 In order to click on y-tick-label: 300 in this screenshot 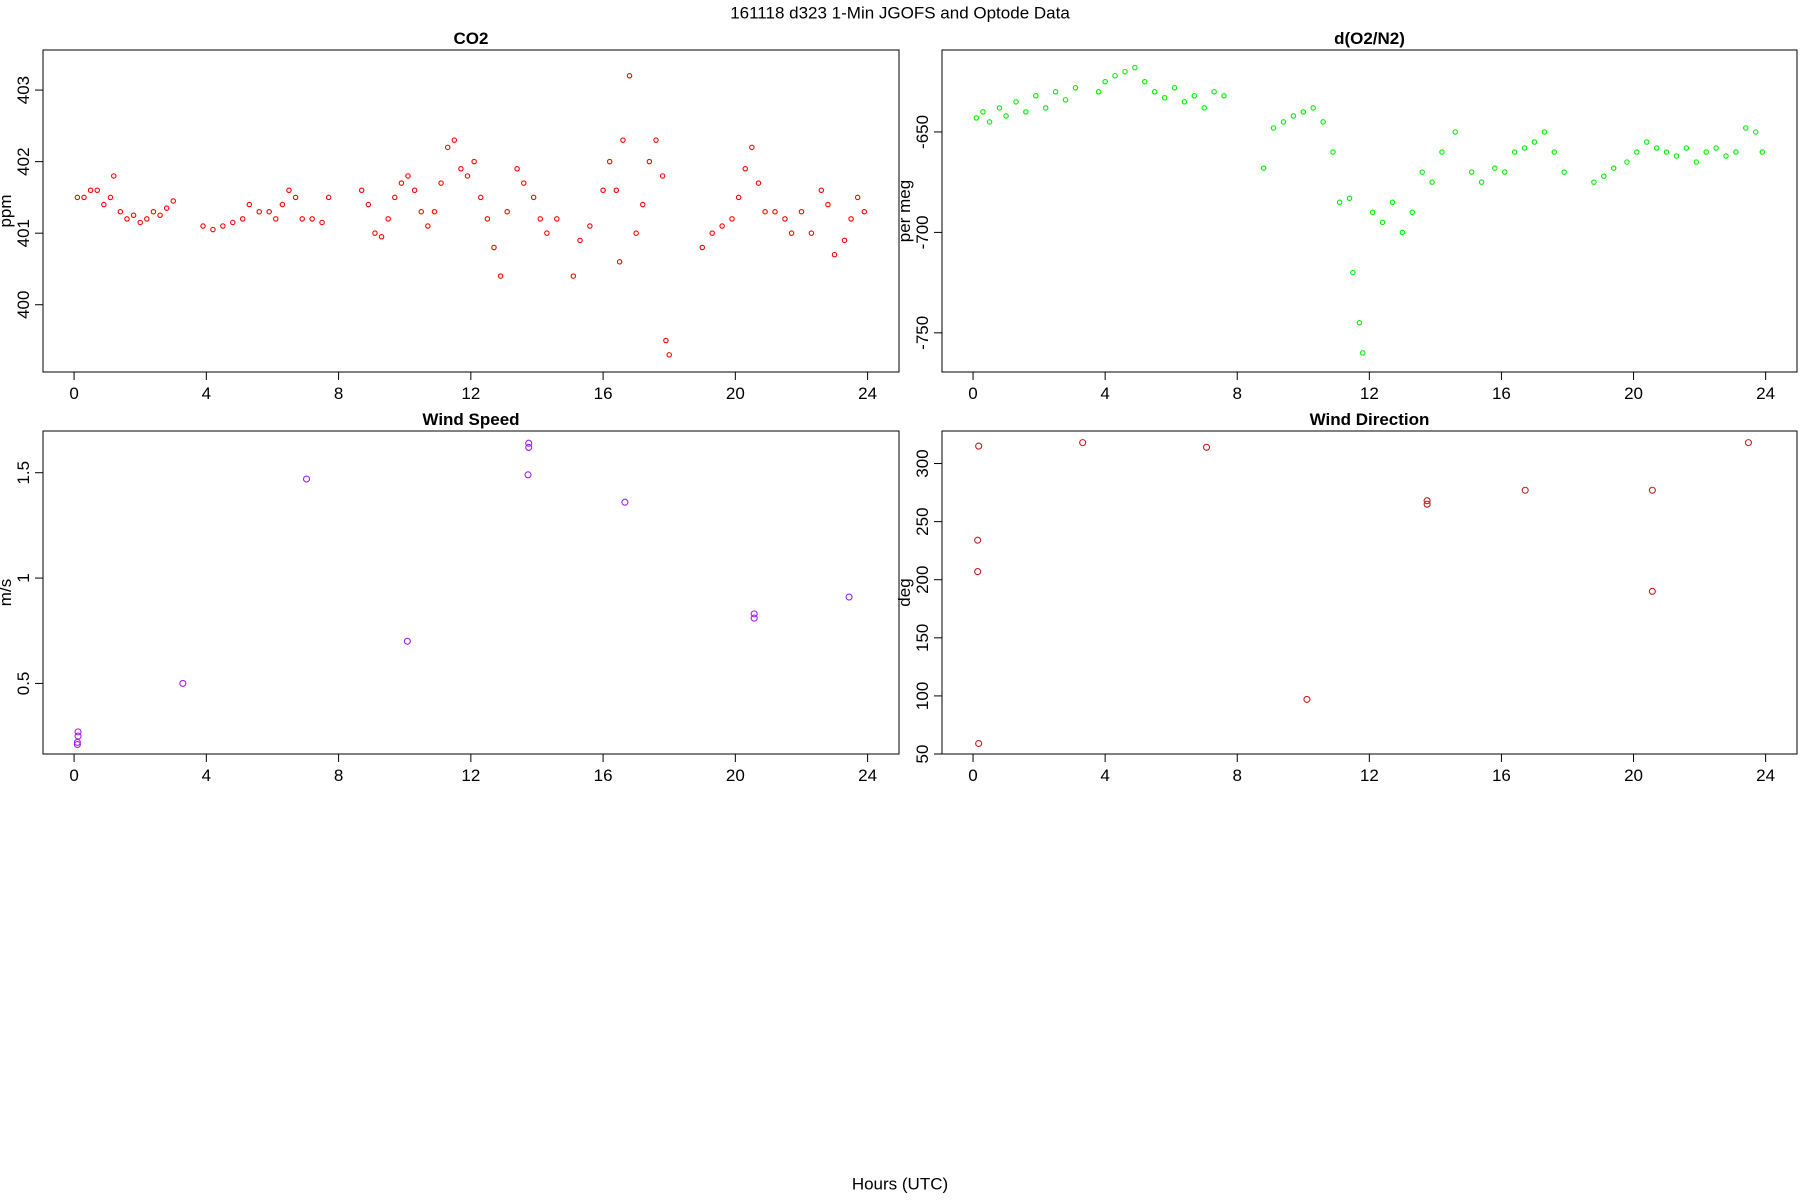, I will do `click(922, 463)`.